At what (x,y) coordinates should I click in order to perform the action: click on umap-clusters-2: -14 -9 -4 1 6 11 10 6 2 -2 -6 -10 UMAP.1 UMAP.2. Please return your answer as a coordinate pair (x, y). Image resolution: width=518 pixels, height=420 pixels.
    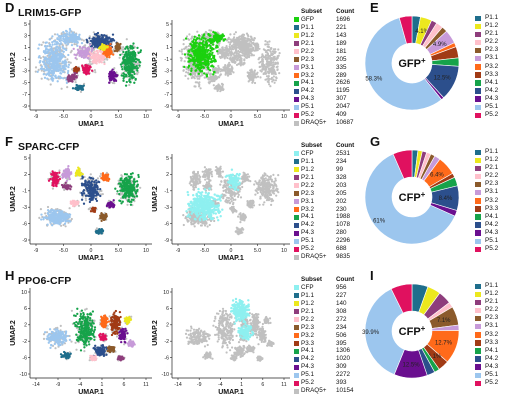
    Looking at the image, I should click on (81, 342).